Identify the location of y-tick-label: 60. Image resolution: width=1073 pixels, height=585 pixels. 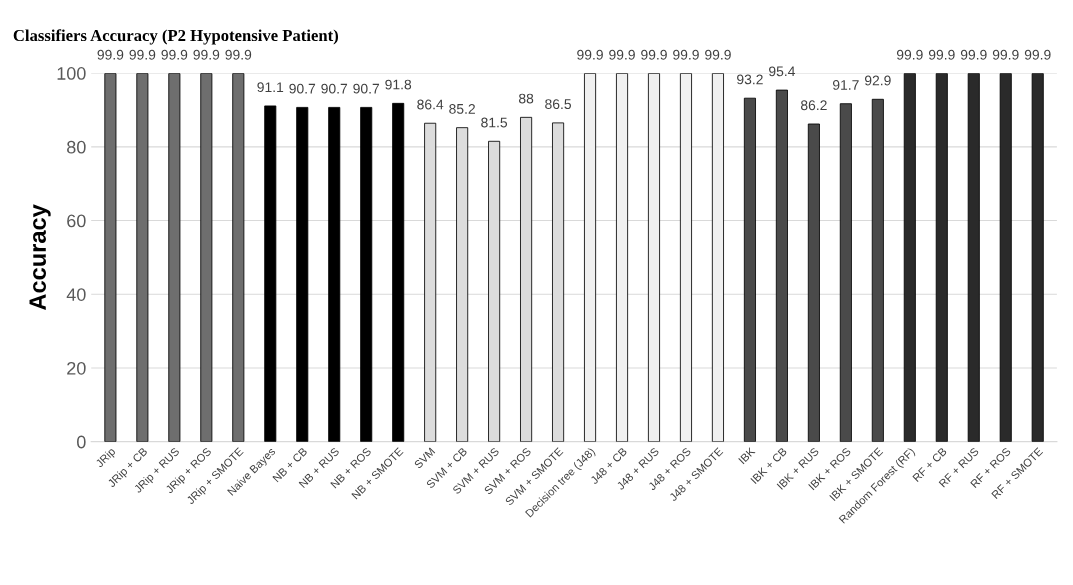
(76, 221).